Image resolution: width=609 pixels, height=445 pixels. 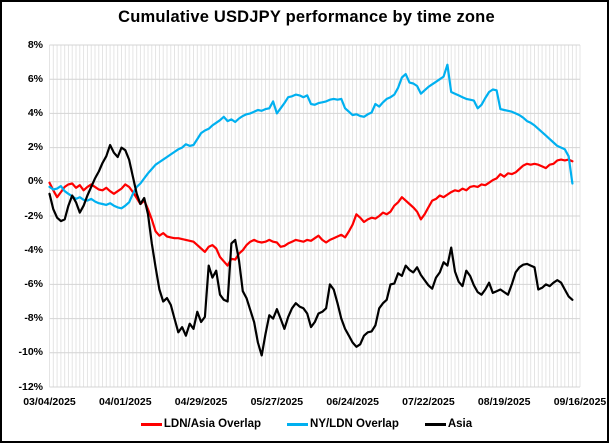 I want to click on legend-item-ny-ldn: NY/LDN Overlap, so click(x=343, y=424).